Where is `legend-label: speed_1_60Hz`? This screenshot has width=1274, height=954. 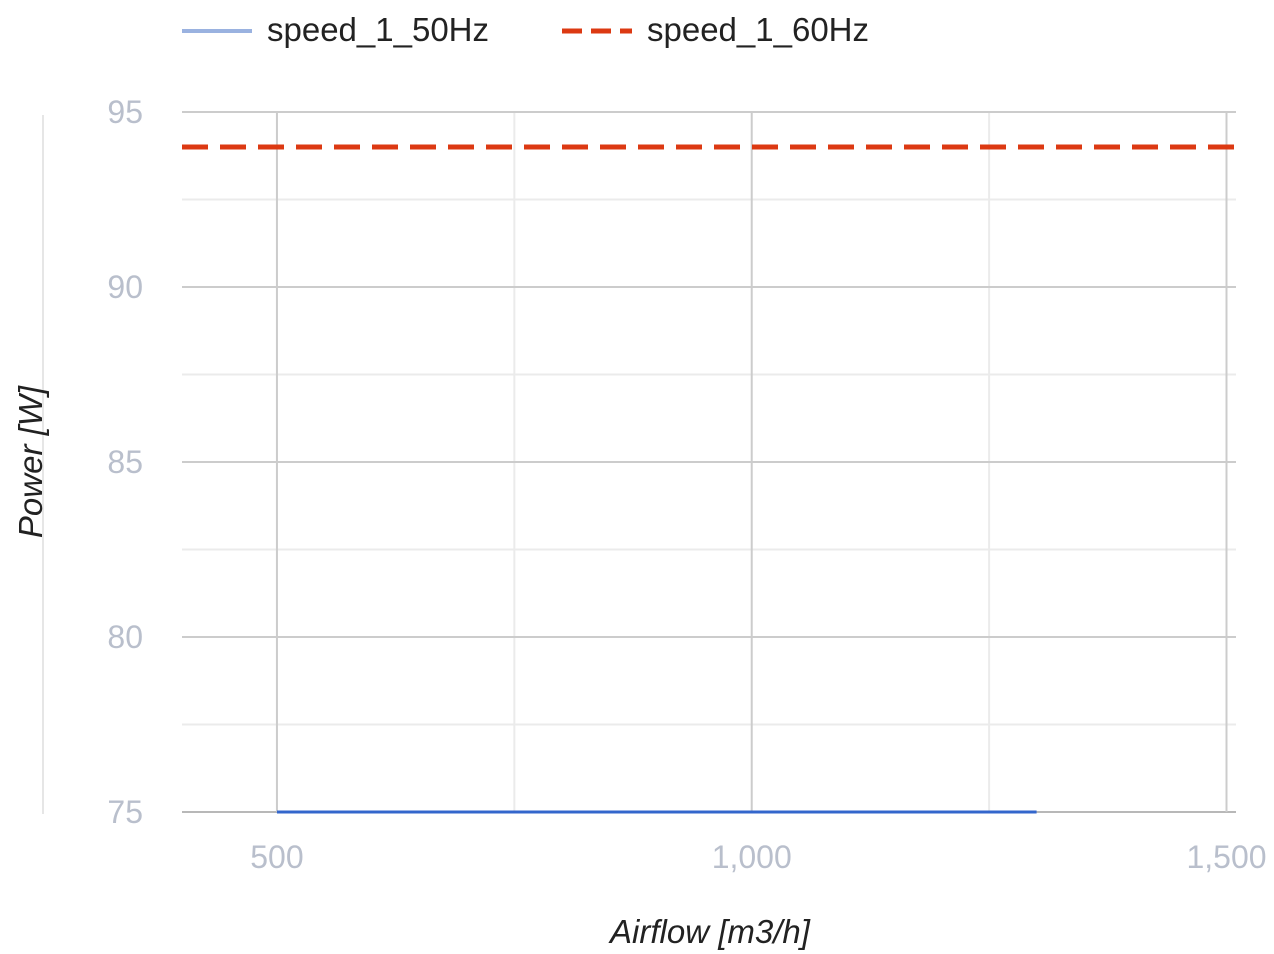 legend-label: speed_1_60Hz is located at coordinates (758, 29).